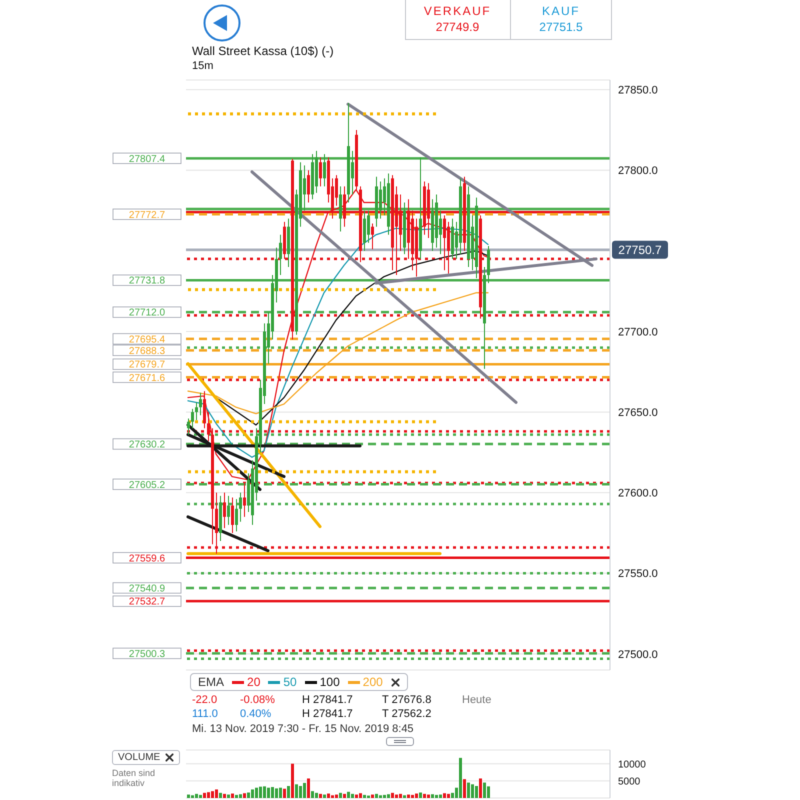  I want to click on text: Daten sind indikativ, so click(134, 778).